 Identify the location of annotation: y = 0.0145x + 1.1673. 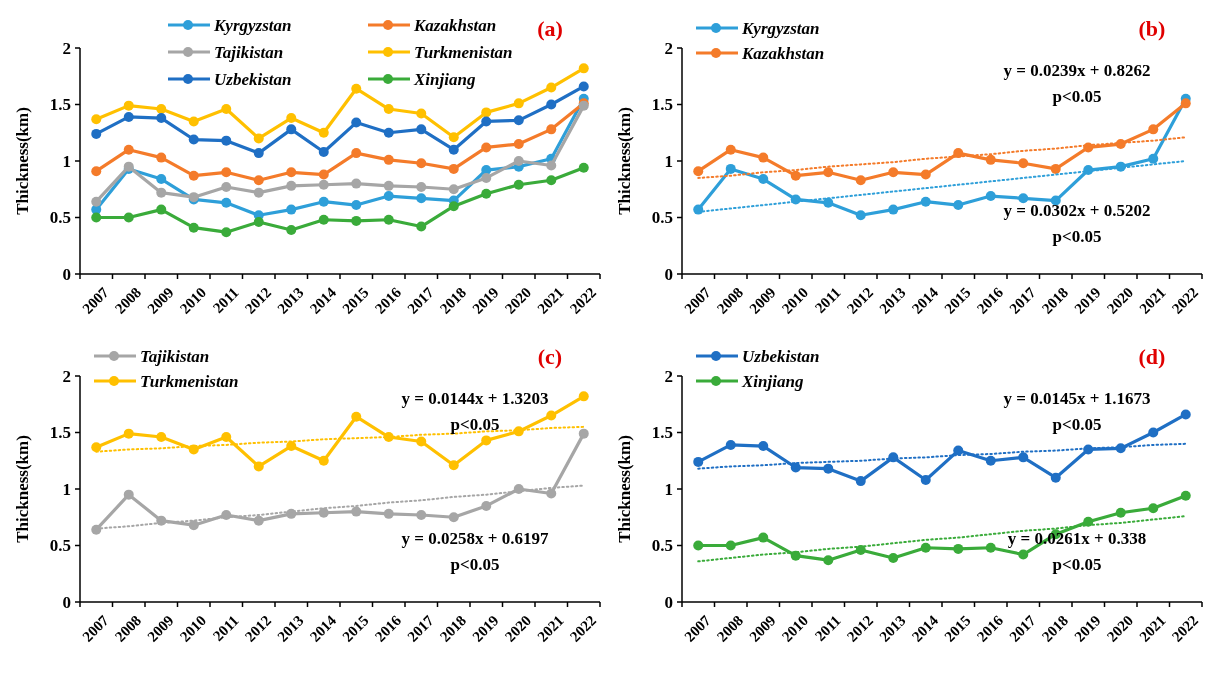
(1077, 398).